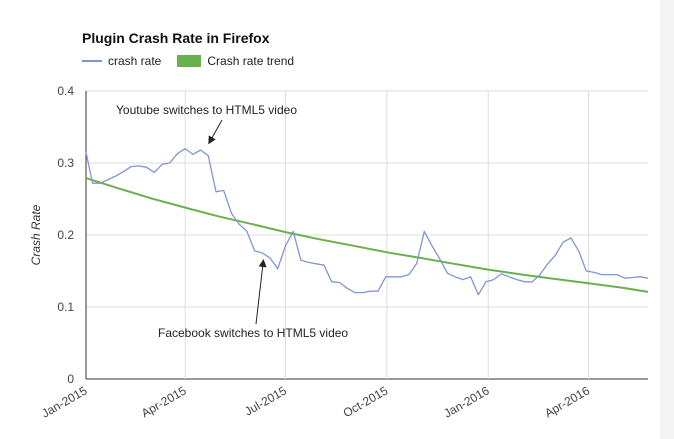 This screenshot has height=439, width=674. I want to click on y-tick-label: 0.4, so click(65, 91).